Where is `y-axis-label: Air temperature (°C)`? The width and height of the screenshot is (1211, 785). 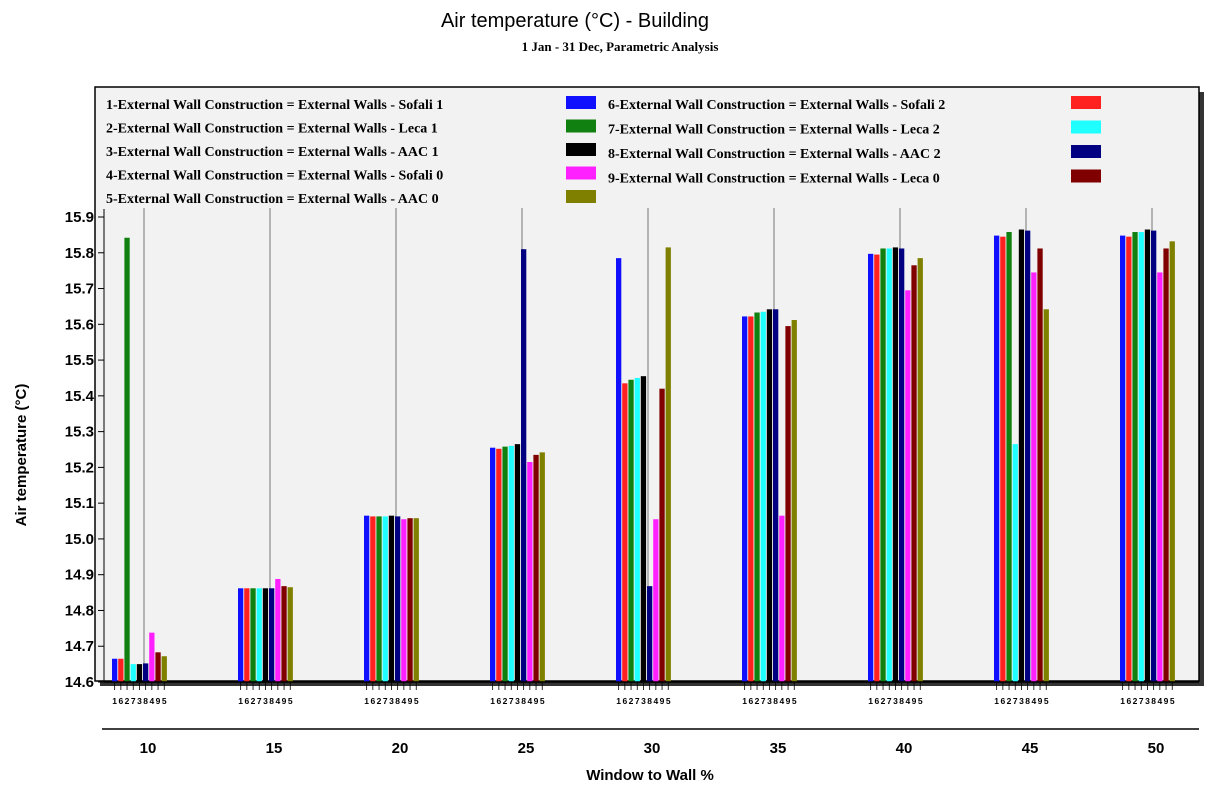
y-axis-label: Air temperature (°C) is located at coordinates (21, 455).